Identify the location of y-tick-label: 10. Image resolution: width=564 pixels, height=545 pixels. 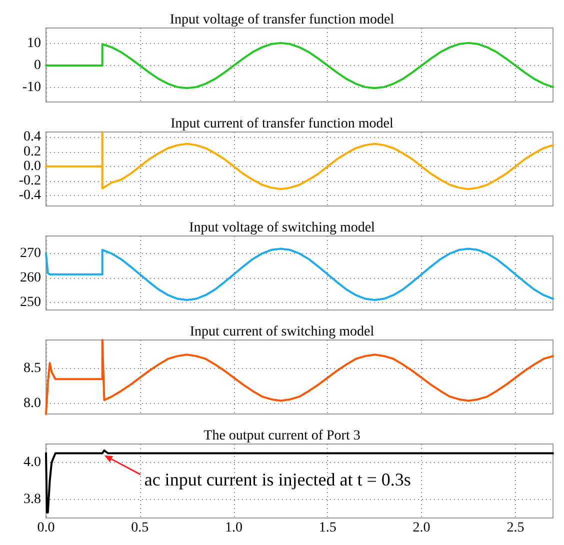
(34, 44).